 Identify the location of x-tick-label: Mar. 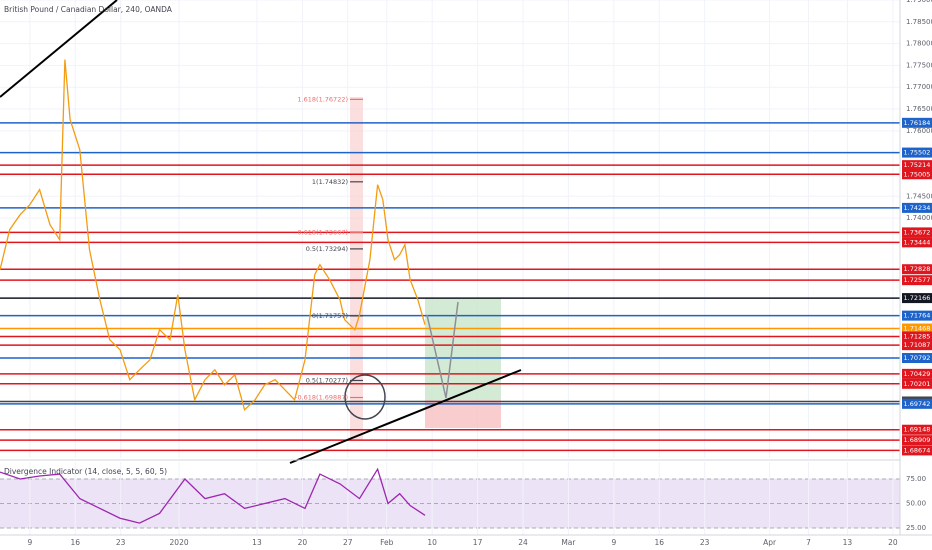
(568, 542).